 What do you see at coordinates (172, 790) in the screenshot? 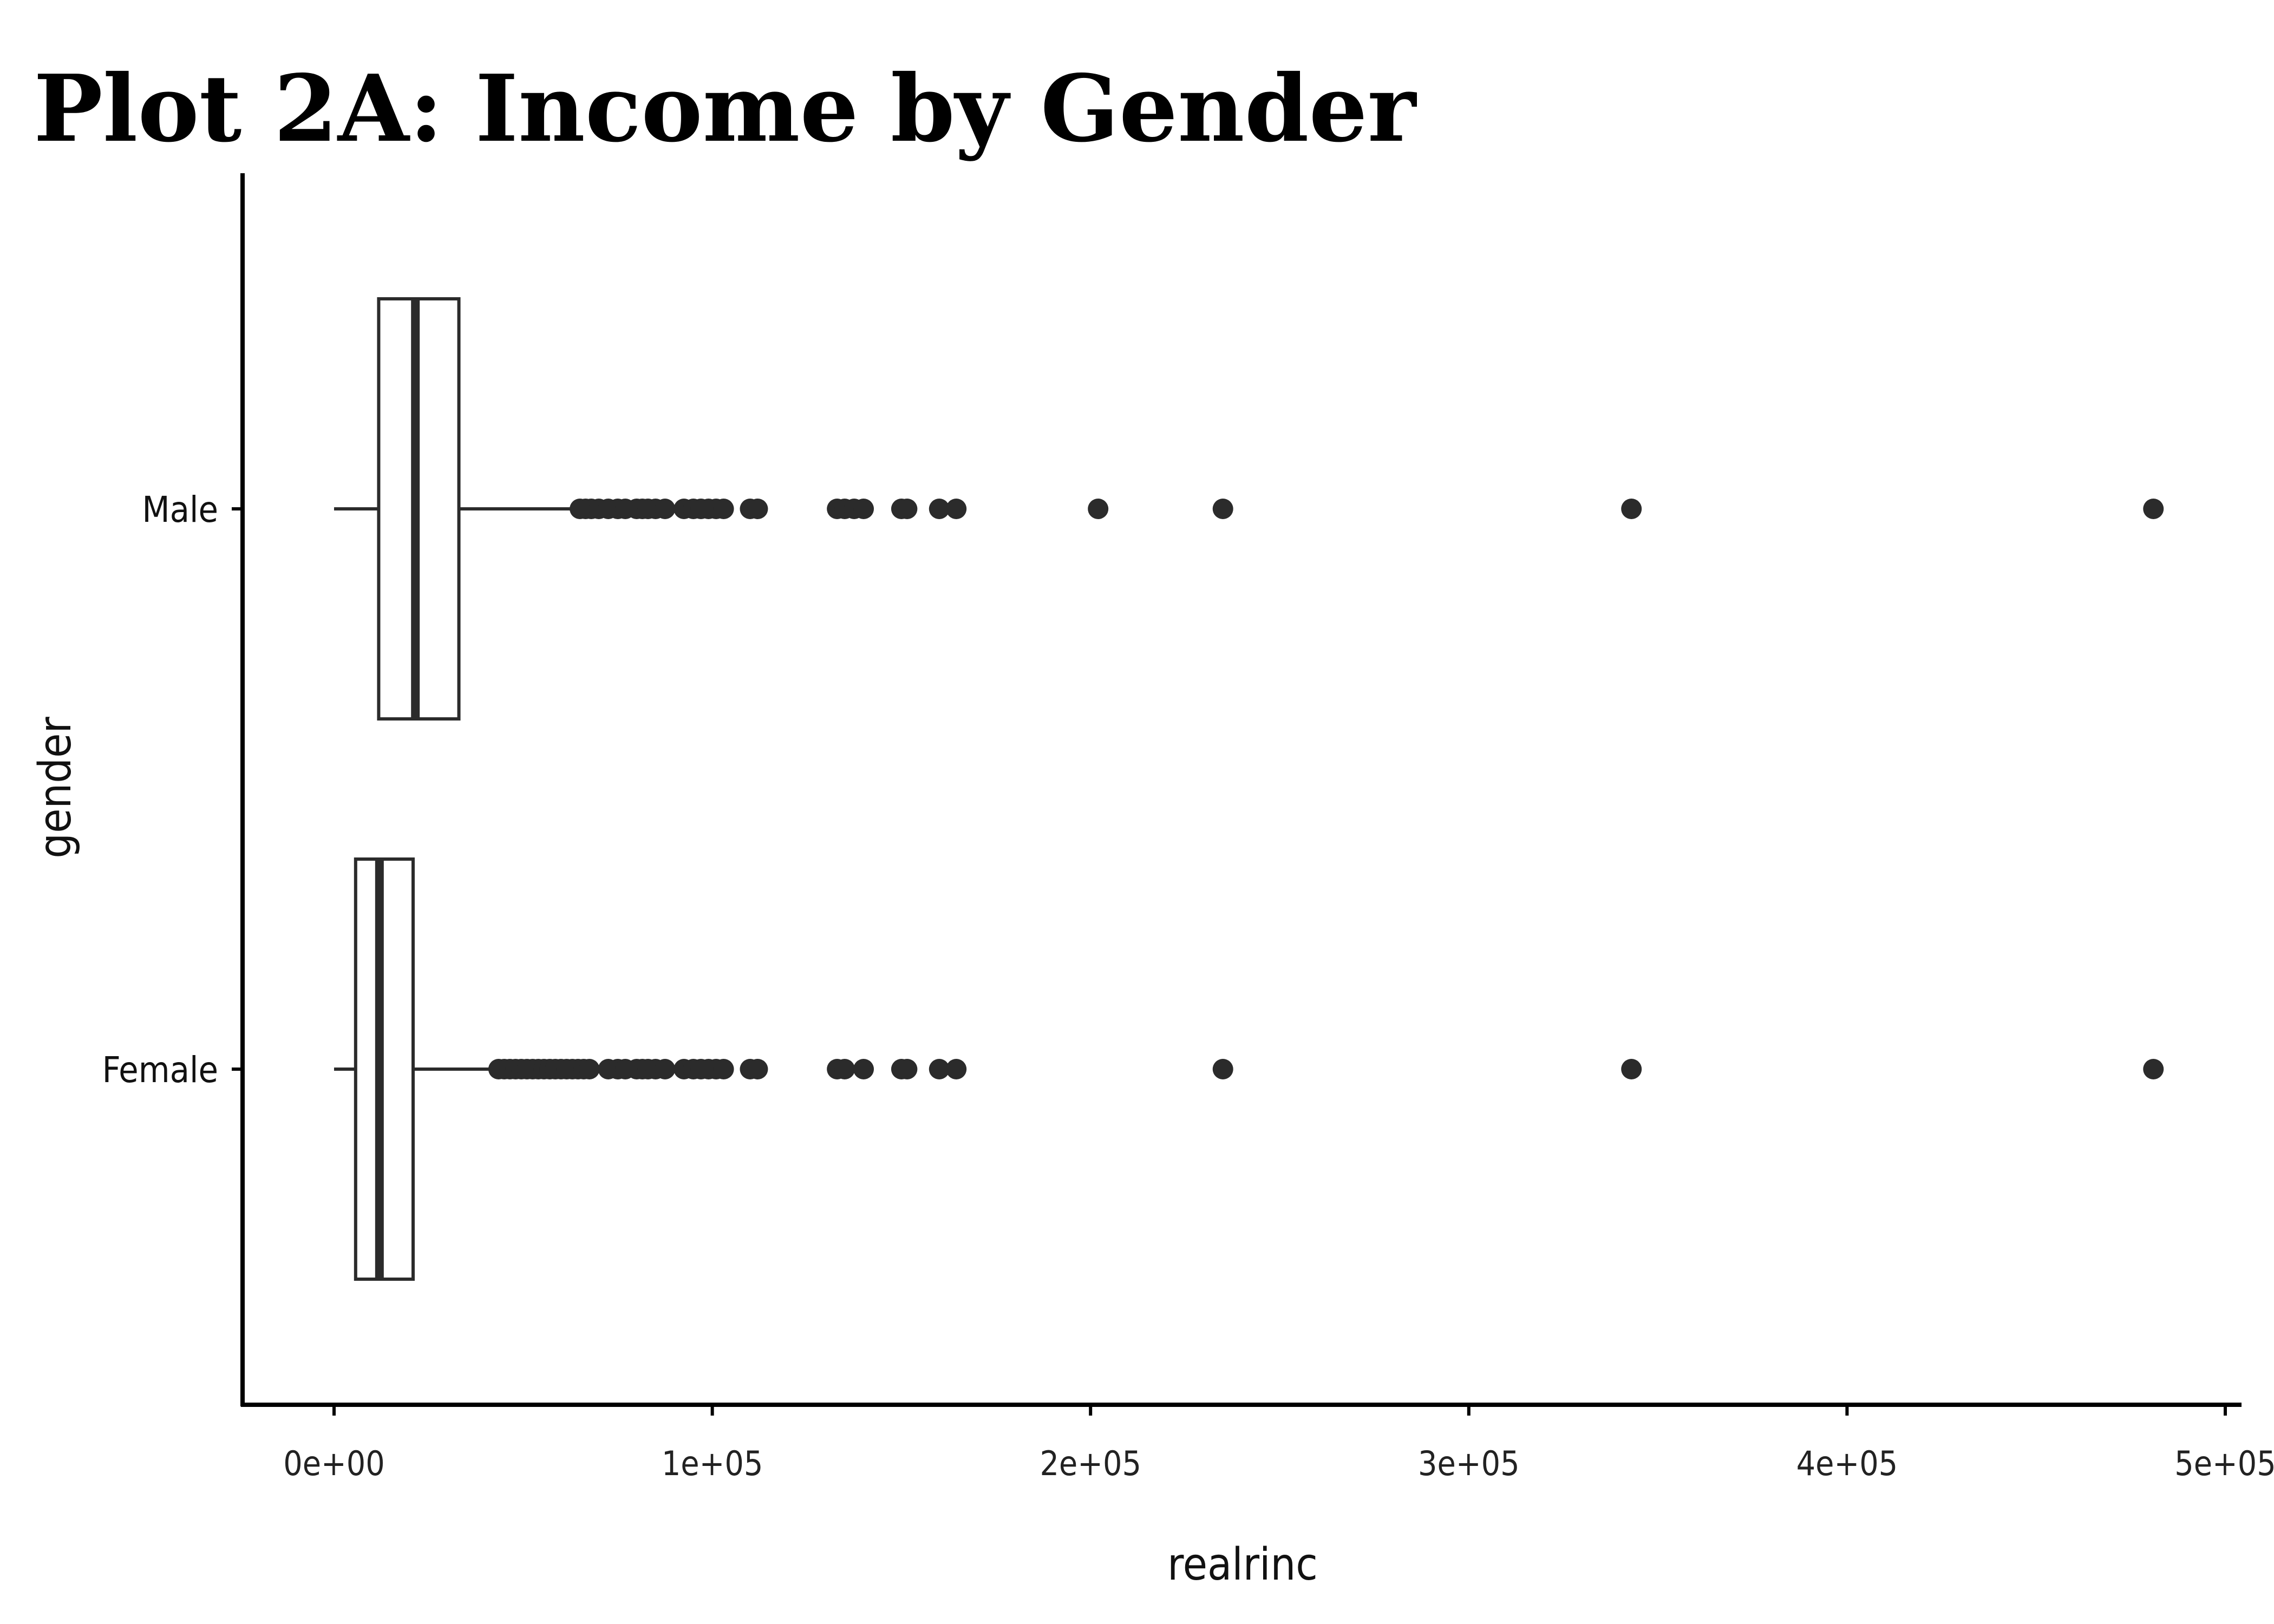
I see `y-axis-ticks: Male Female` at bounding box center [172, 790].